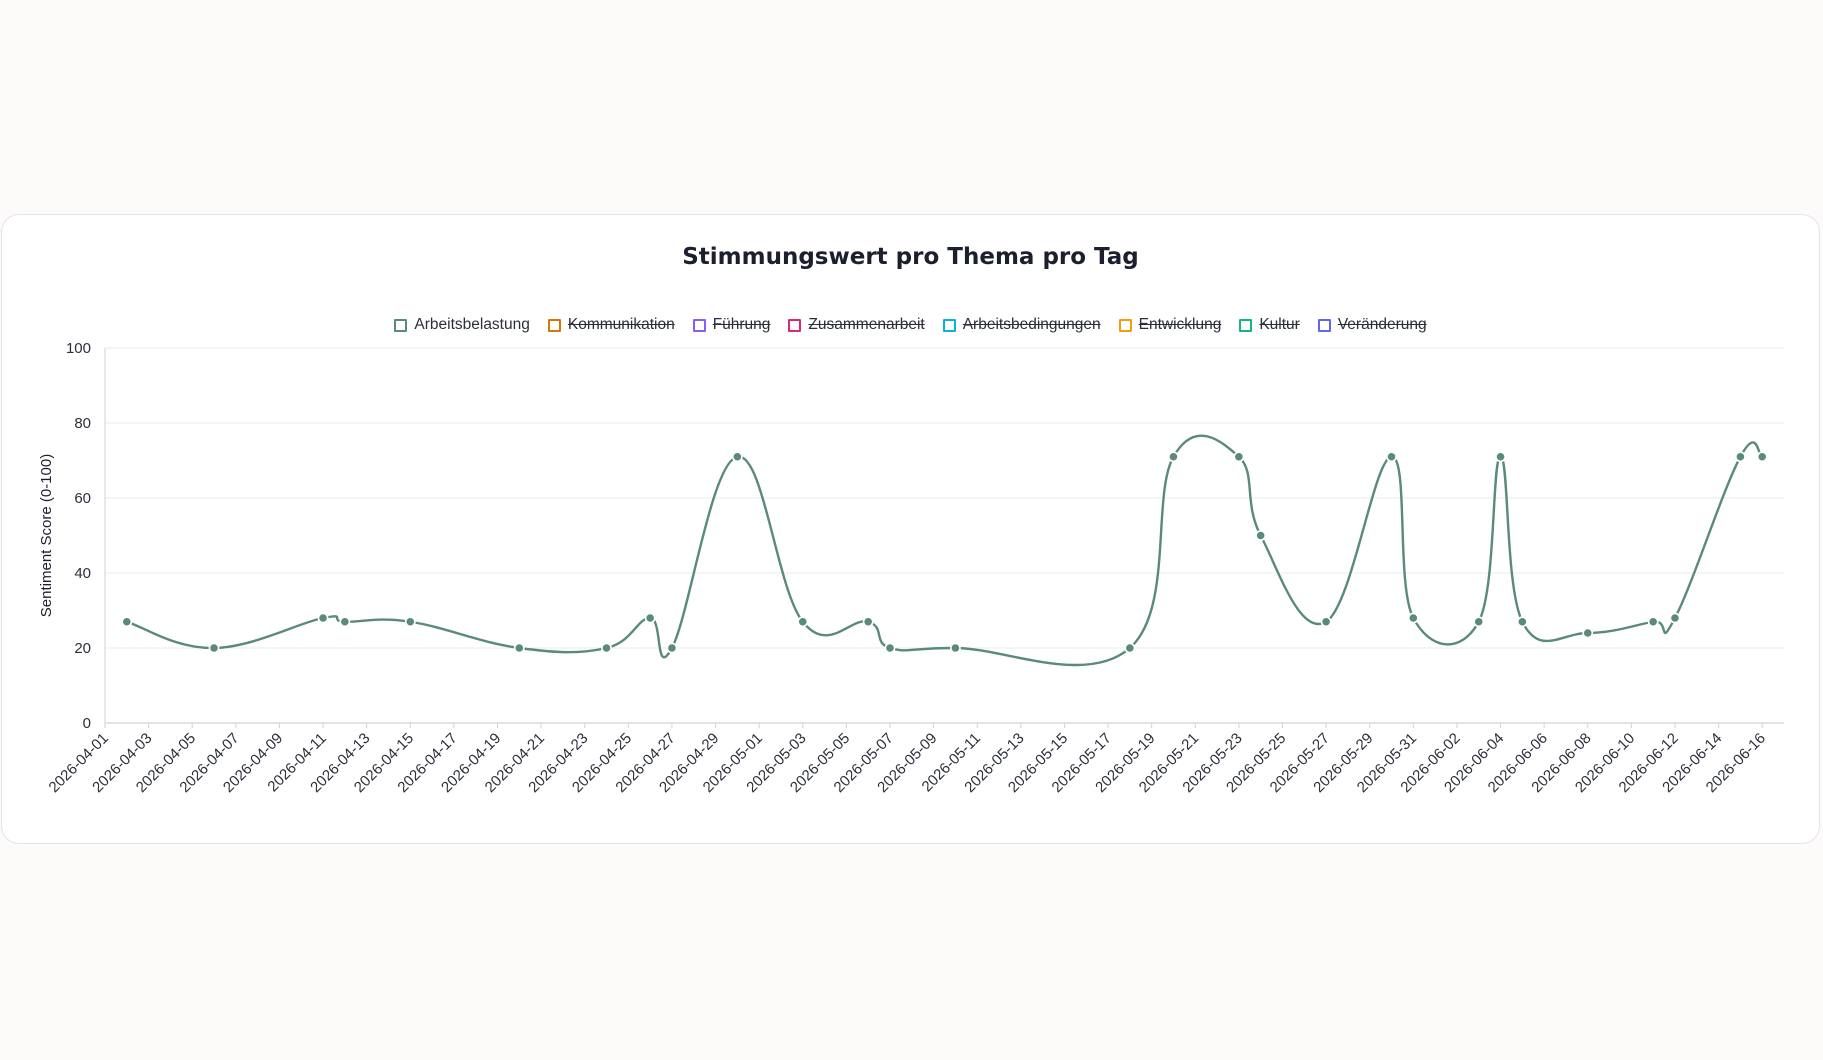 The image size is (1823, 1060). What do you see at coordinates (82, 648) in the screenshot?
I see `y-tick-label: 20` at bounding box center [82, 648].